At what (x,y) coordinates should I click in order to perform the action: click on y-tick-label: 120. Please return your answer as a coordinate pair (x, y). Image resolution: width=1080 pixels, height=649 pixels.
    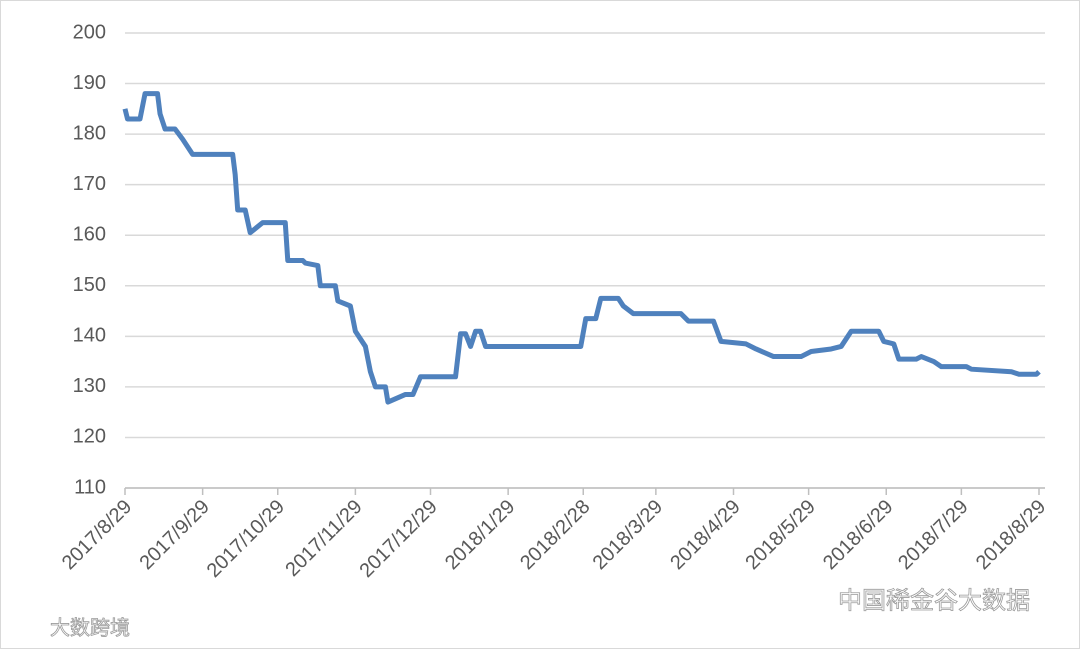
    Looking at the image, I should click on (89, 437).